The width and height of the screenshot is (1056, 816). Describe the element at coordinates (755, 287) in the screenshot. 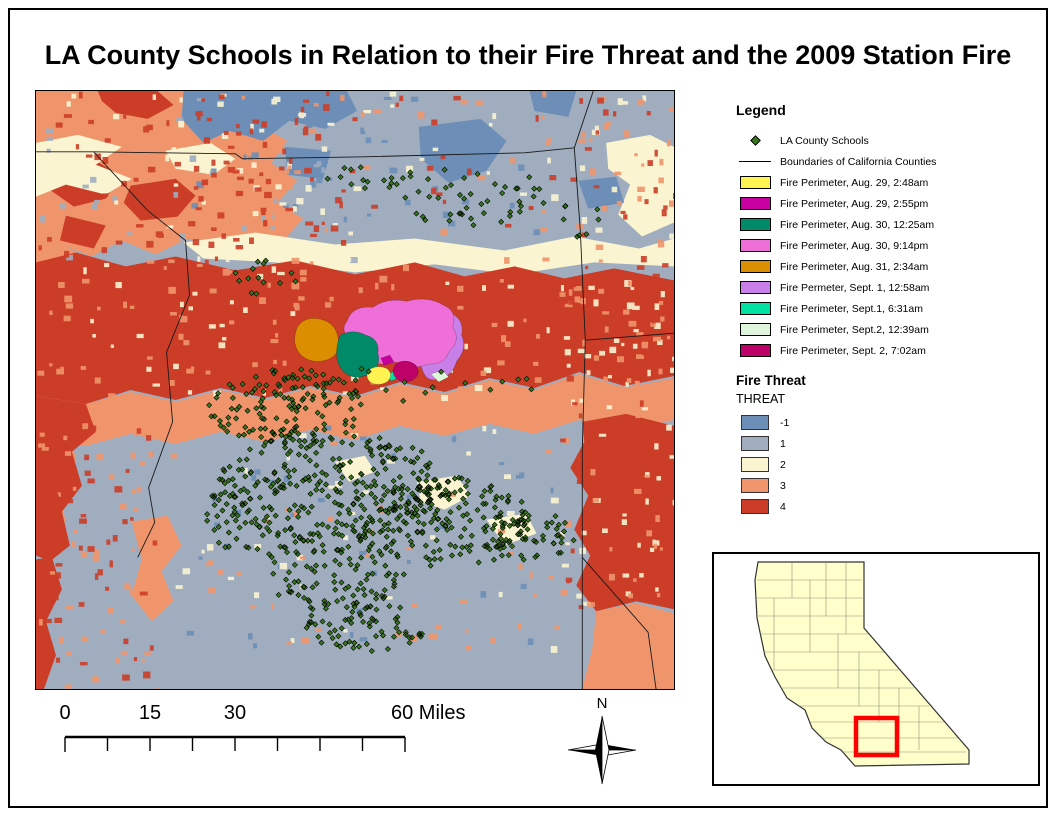

I see `legend-item-fire-perimeter-5-swatch` at that location.